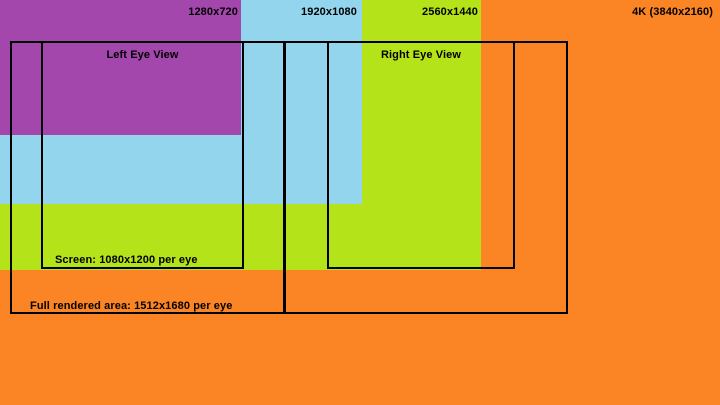 The height and width of the screenshot is (405, 720). I want to click on right-eye-view-label: Right Eye View, so click(421, 55).